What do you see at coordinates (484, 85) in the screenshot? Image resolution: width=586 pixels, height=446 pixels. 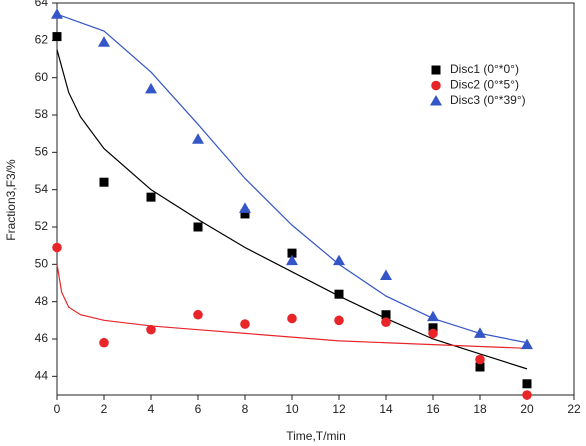 I see `legend-label: Disc2 (0°*5°)` at bounding box center [484, 85].